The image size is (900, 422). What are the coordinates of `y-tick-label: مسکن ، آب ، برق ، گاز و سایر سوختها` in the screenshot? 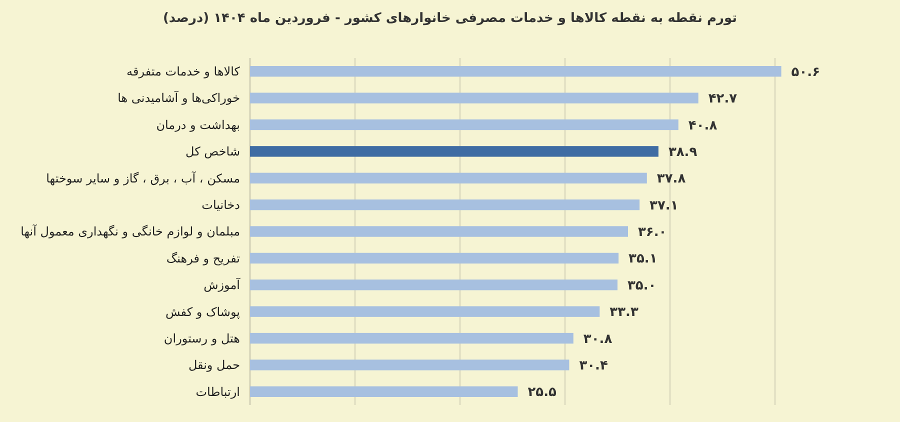 It's located at (143, 178).